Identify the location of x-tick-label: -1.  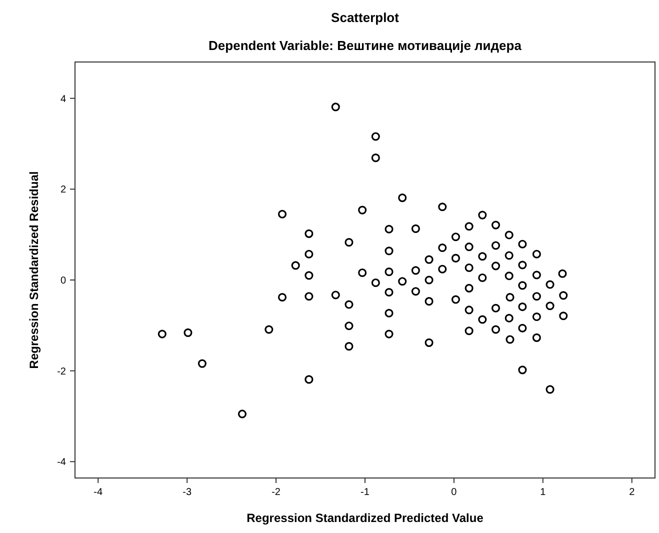
(365, 492).